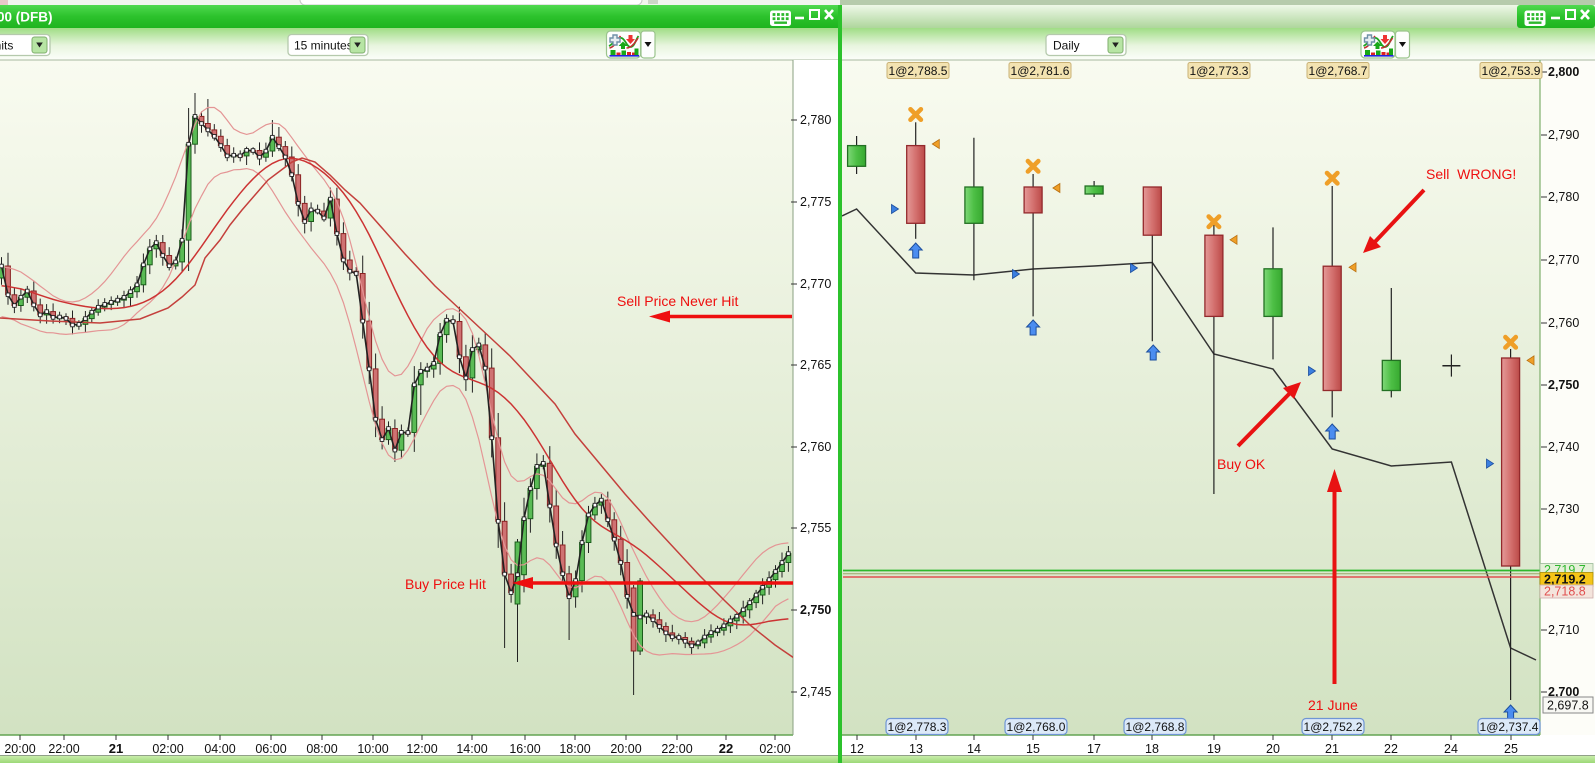 The height and width of the screenshot is (763, 1595). I want to click on svg-text: 2,740, so click(1563, 447).